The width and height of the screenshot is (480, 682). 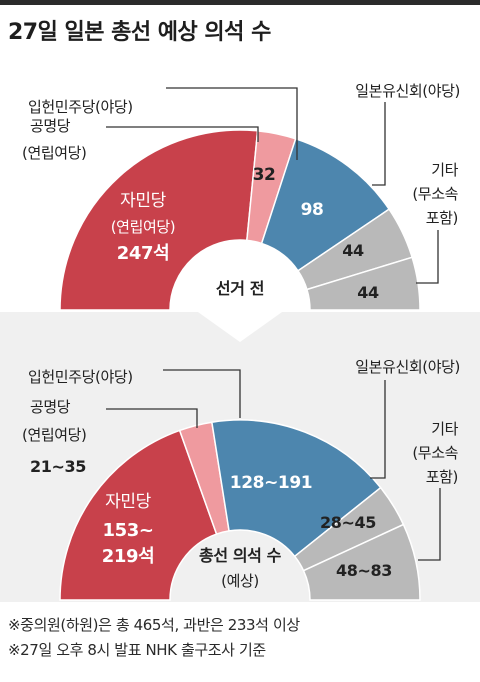 What do you see at coordinates (143, 227) in the screenshot?
I see `value-ldp-sub: (연립여당)` at bounding box center [143, 227].